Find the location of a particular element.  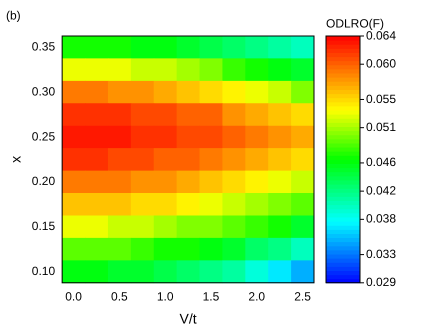

y-tick-label: 0.25 is located at coordinates (44, 136).